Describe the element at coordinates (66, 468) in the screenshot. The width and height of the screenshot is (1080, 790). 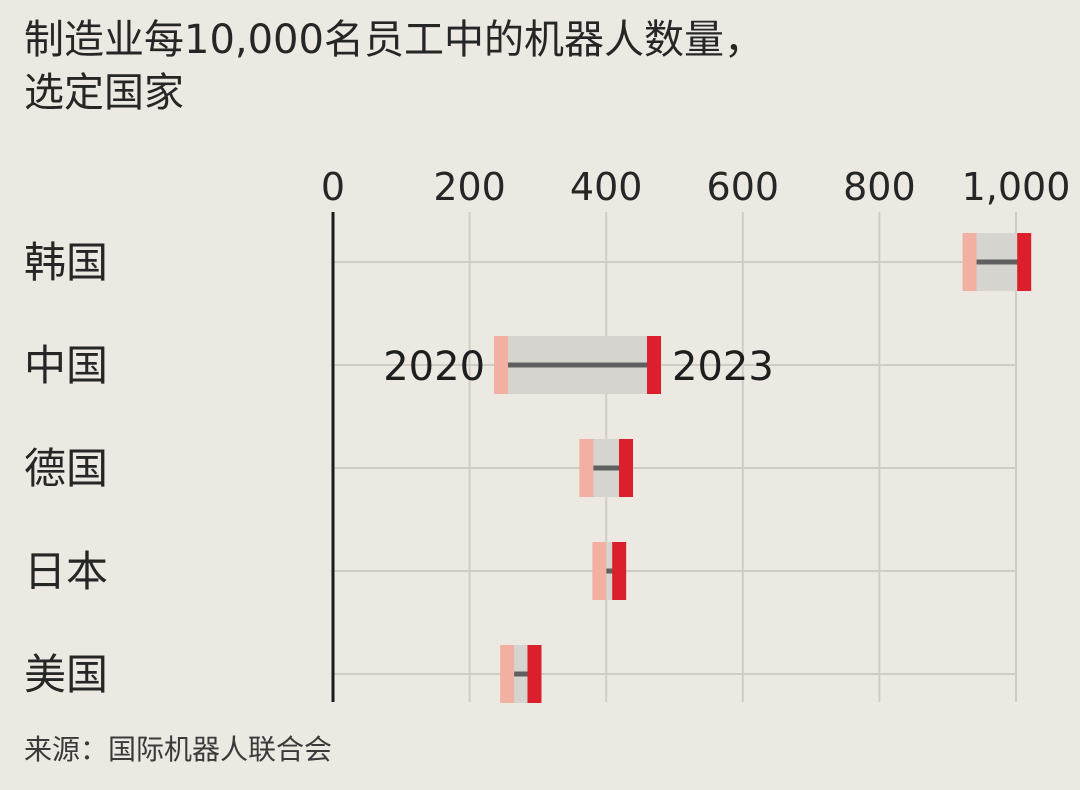
I see `category-label-2: 德国` at that location.